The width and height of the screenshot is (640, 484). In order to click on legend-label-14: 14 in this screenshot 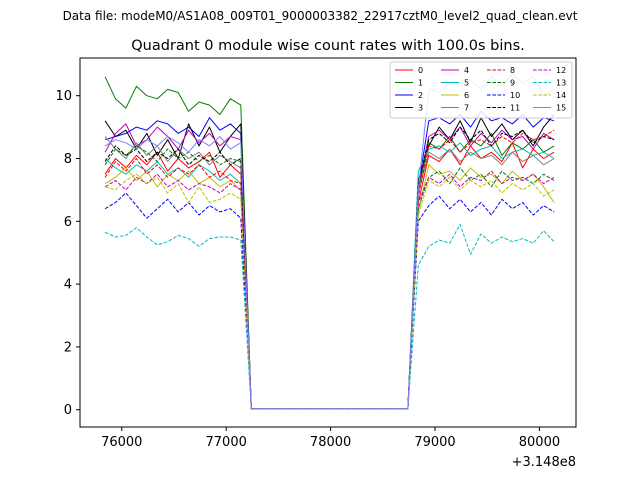, I will do `click(561, 95)`.